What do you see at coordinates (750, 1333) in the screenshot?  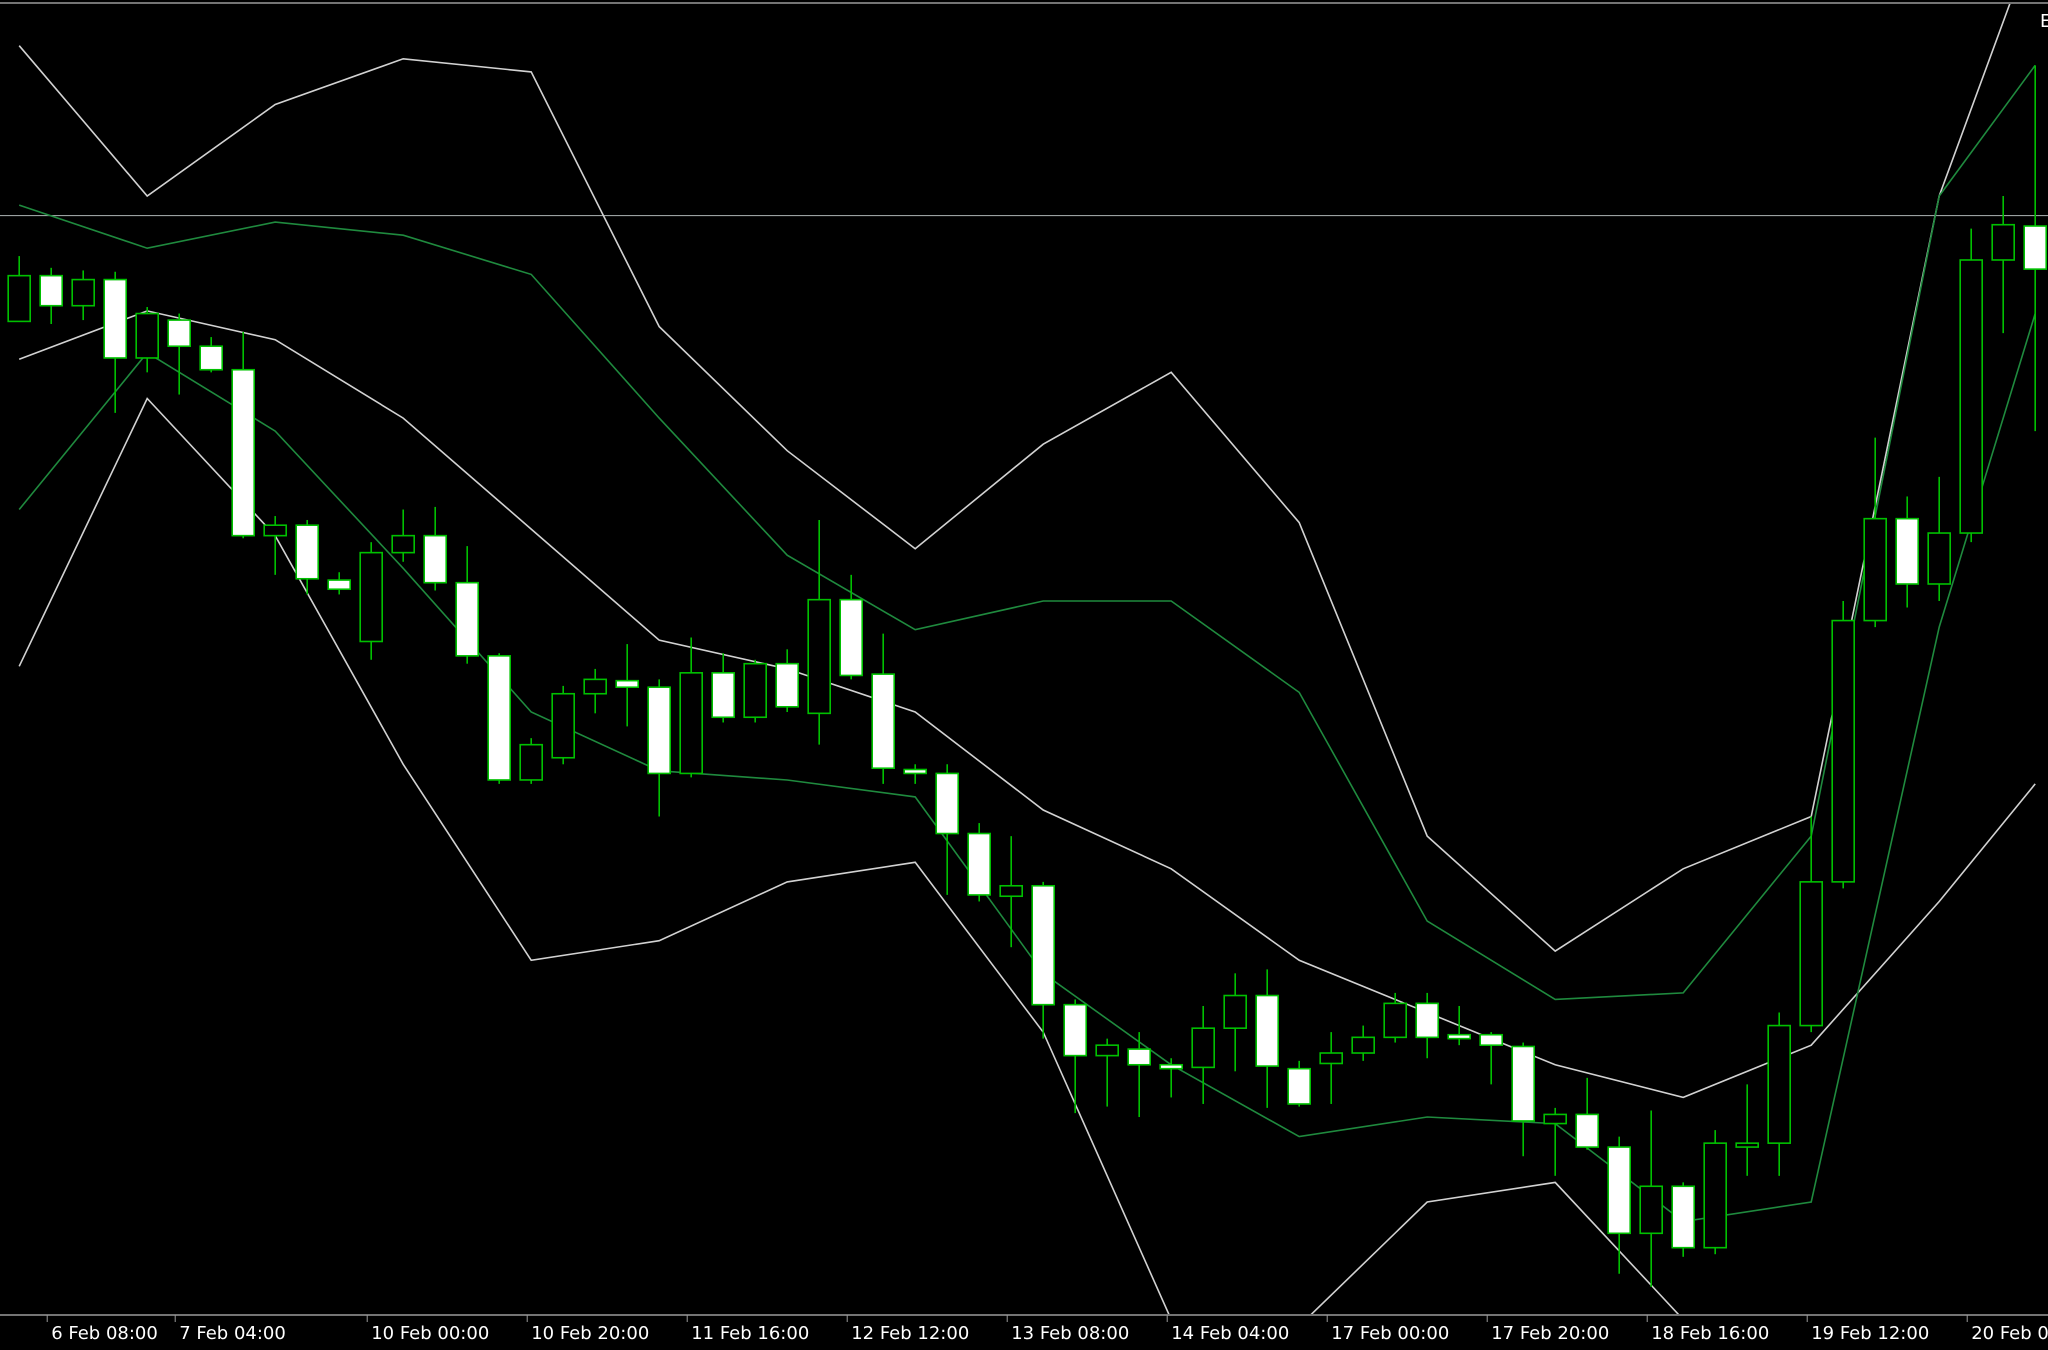 I see `x-tick-label: 11 Feb 16:00` at bounding box center [750, 1333].